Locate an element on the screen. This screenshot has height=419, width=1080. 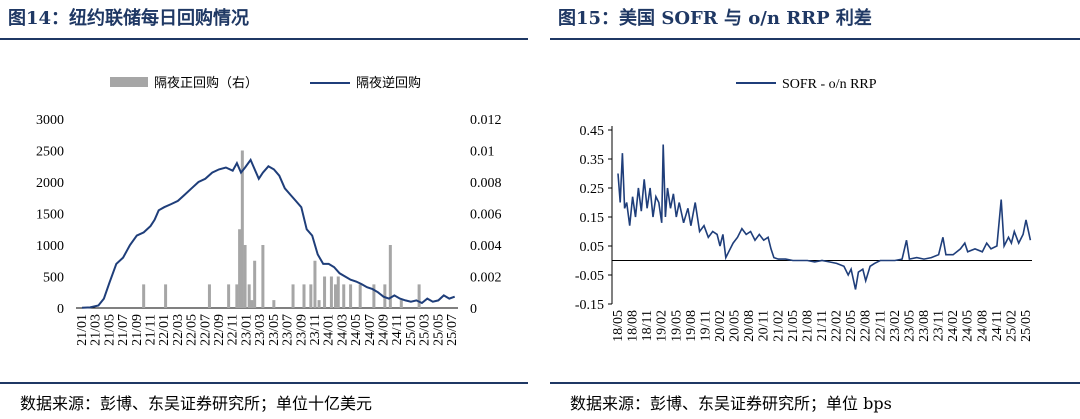
data-source: 数据来源：彭博、东吴证券研究所；单位十亿美元 is located at coordinates (196, 403).